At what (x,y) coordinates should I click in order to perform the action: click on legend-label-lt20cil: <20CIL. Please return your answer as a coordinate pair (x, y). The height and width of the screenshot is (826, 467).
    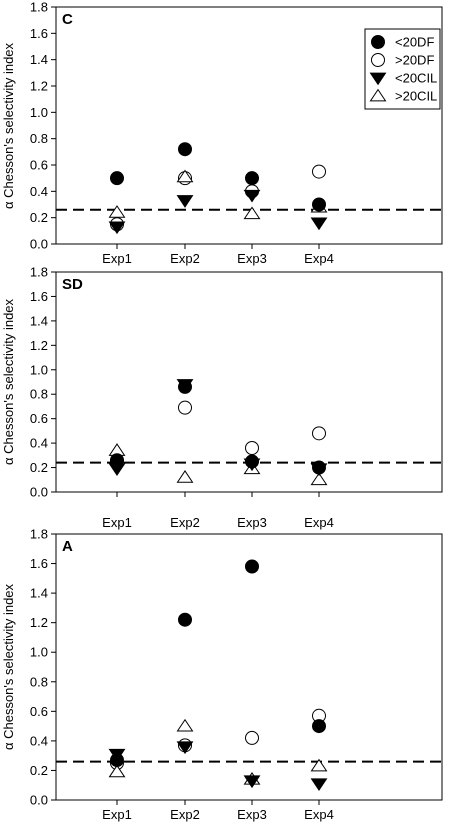
    Looking at the image, I should click on (416, 78).